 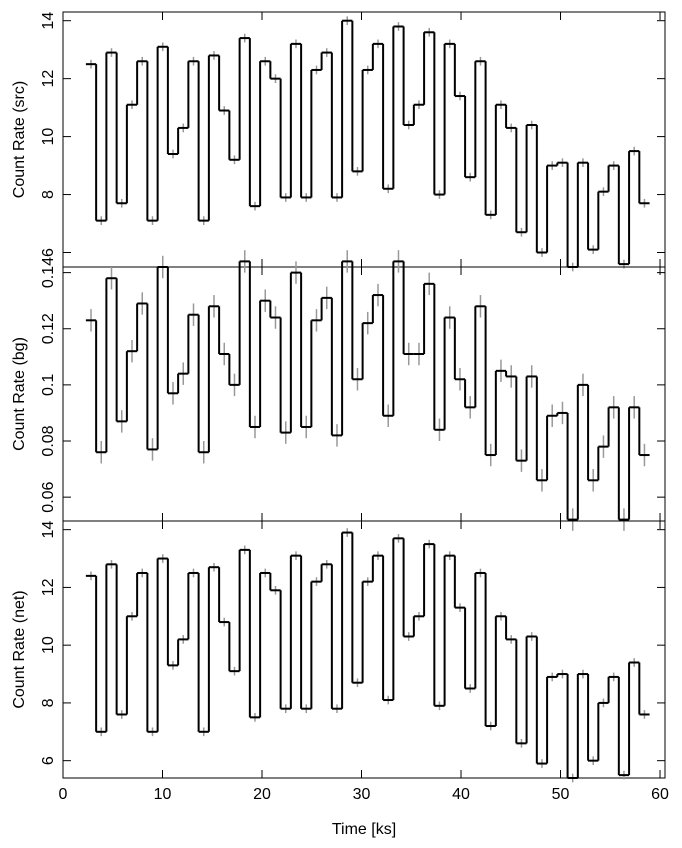 I want to click on x-tick-label: 0, so click(x=63, y=794).